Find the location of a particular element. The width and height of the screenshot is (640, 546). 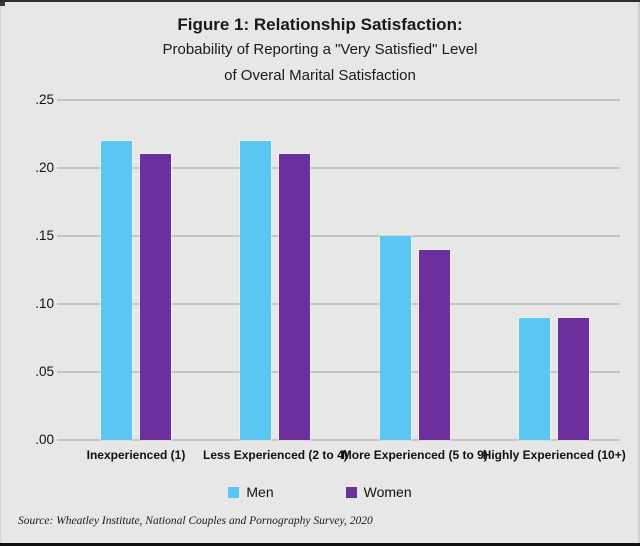

legend-item-women: Women is located at coordinates (378, 492).